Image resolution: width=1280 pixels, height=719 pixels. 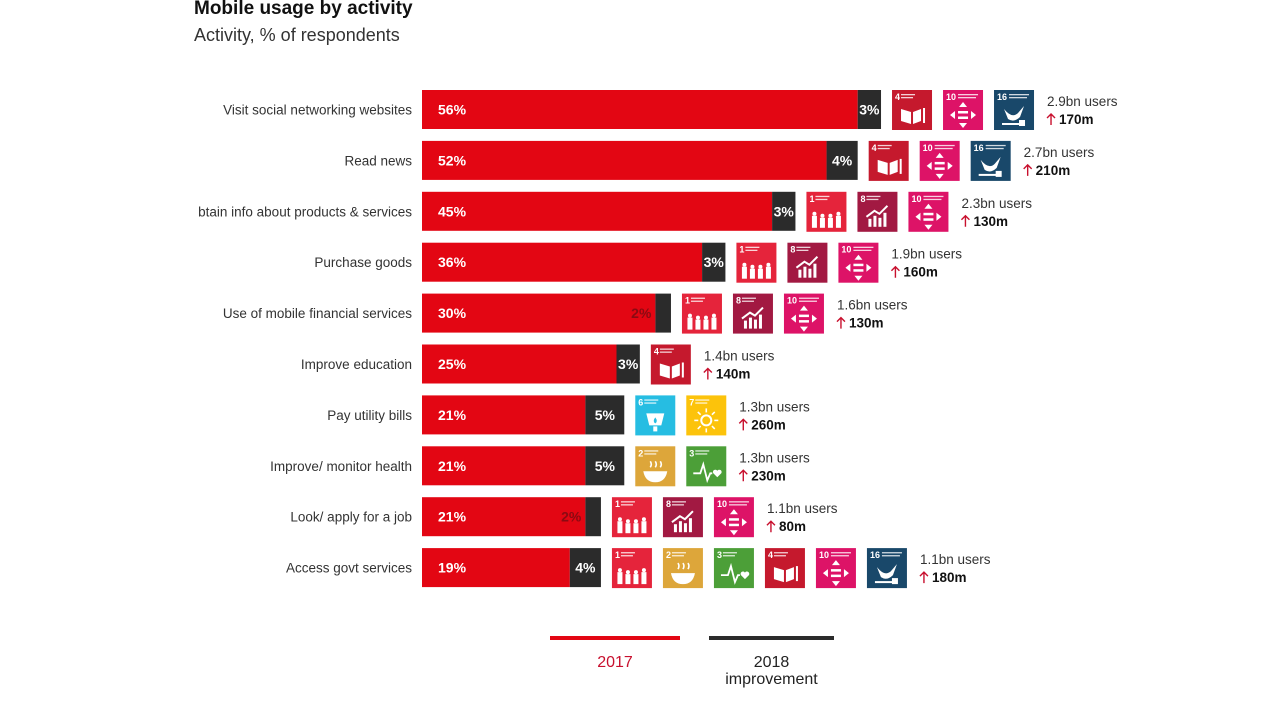 I want to click on users-gain: 80m, so click(x=792, y=526).